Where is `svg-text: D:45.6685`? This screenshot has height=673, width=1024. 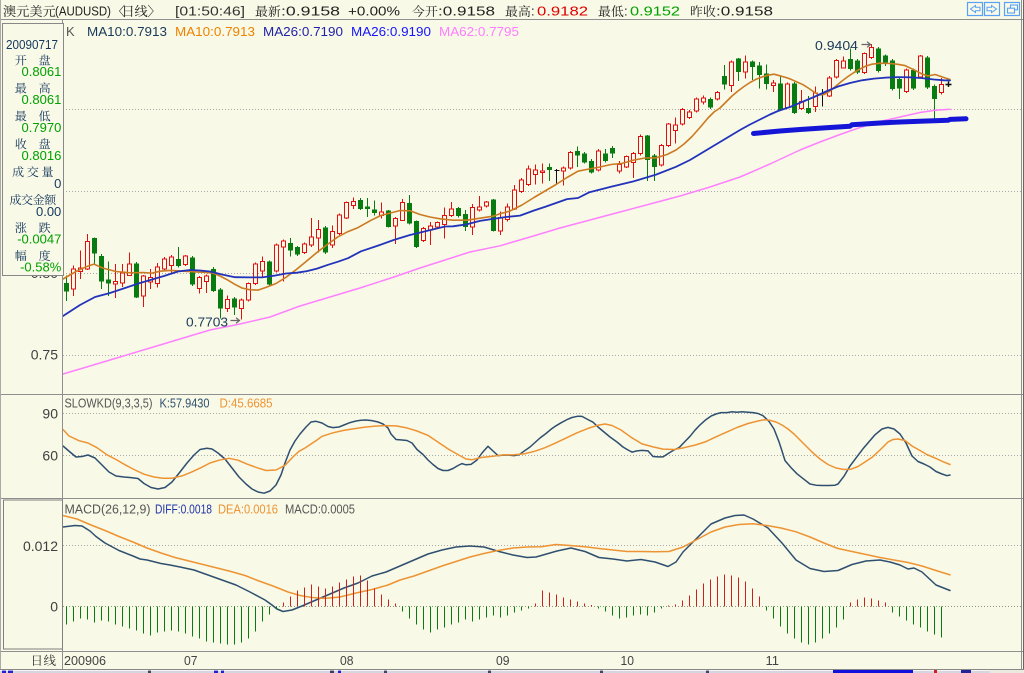 svg-text: D:45.6685 is located at coordinates (246, 403).